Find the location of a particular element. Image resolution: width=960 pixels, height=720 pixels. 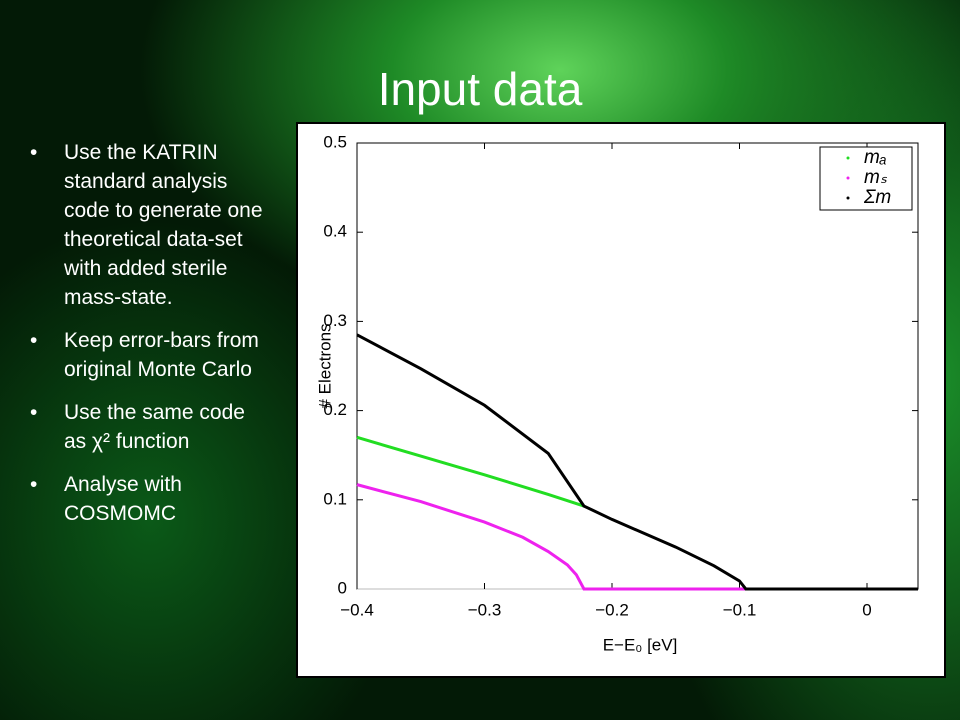

y-tick-label: 0 is located at coordinates (342, 587).